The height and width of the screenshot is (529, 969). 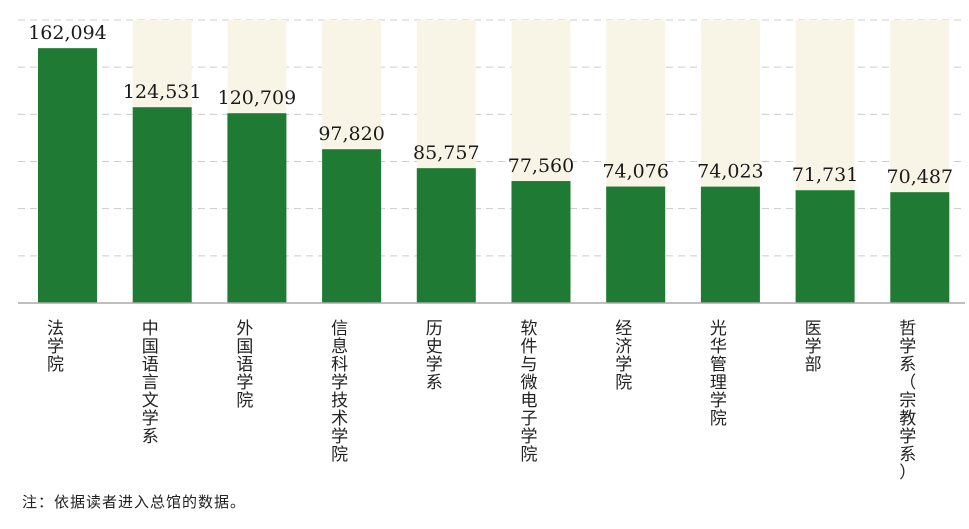 What do you see at coordinates (55, 329) in the screenshot?
I see `category-label-char: 法` at bounding box center [55, 329].